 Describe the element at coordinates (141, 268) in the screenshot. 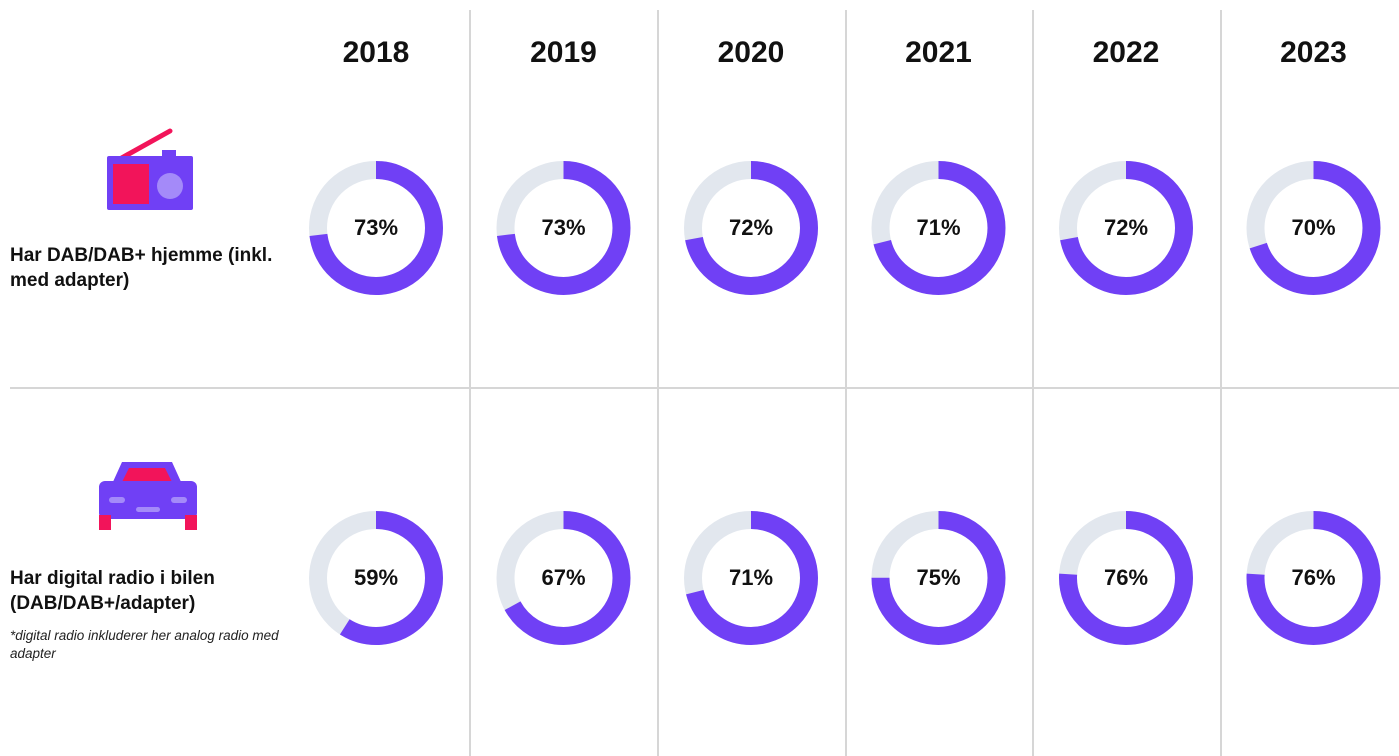

I see `row-title: Har DAB/DAB+ hjemme (inkl. med adapter)` at that location.